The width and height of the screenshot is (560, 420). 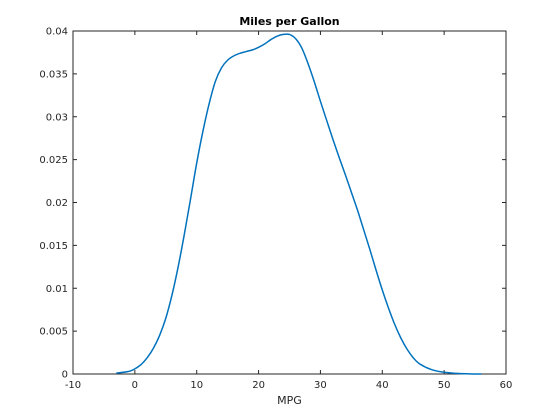 I want to click on x-tick-label: -10, so click(x=73, y=385).